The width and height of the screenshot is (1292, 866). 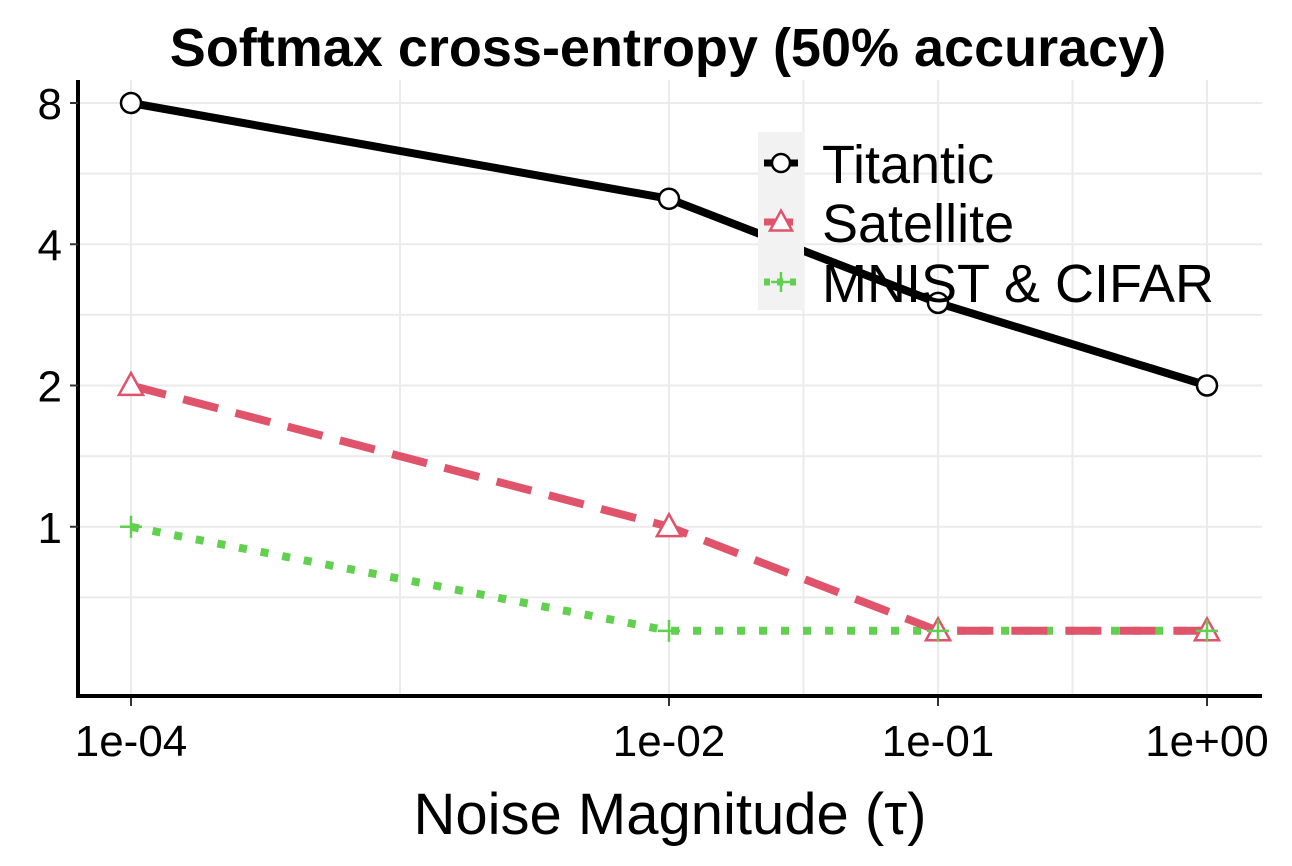 What do you see at coordinates (50, 245) in the screenshot?
I see `y-tick-label: 4` at bounding box center [50, 245].